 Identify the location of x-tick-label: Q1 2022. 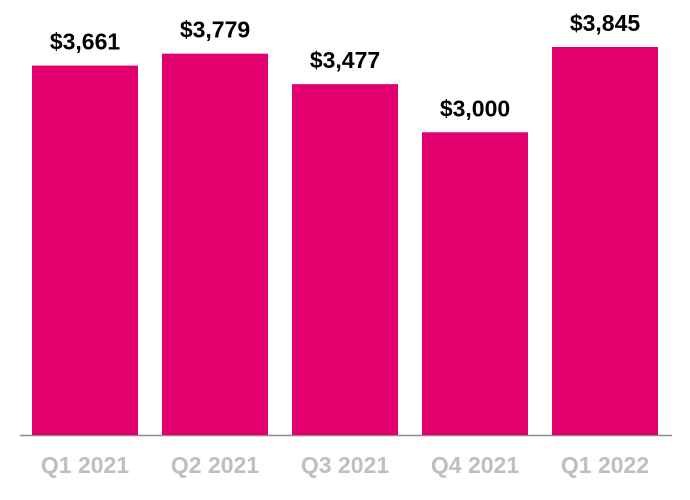
(605, 465).